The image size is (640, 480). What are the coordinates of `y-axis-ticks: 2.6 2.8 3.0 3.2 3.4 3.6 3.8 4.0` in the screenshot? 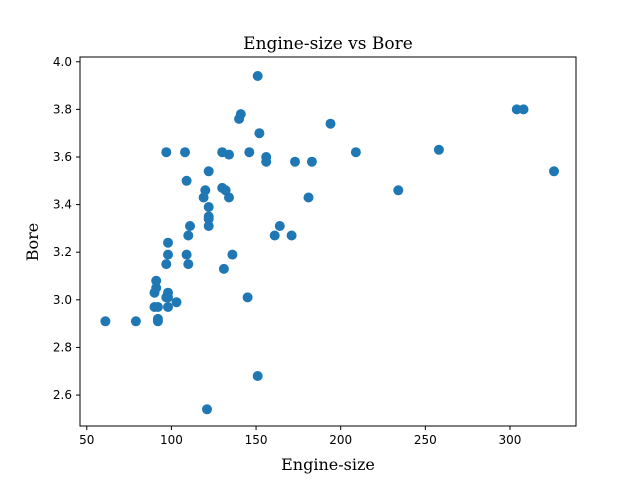 It's located at (66, 228).